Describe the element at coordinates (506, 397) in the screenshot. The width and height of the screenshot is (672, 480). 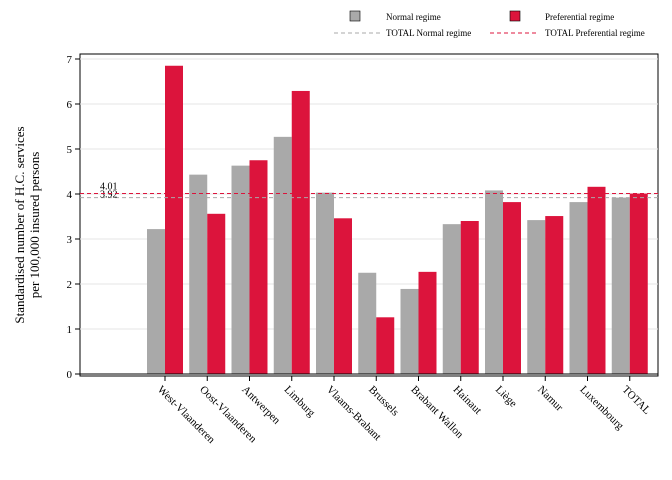
I see `category-label: Liège` at that location.